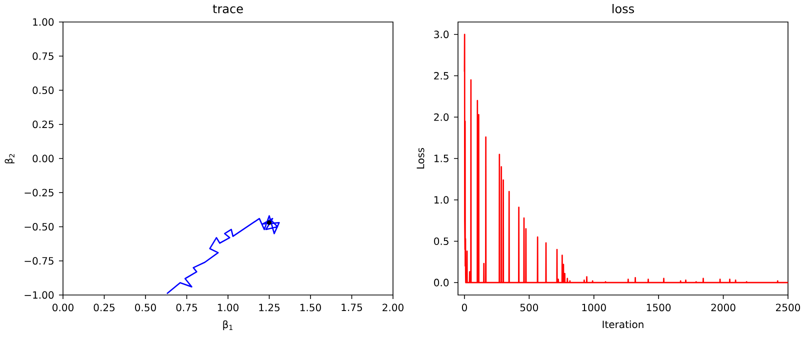 The height and width of the screenshot is (337, 808). What do you see at coordinates (594, 308) in the screenshot?
I see `x-tick-label: 1000` at bounding box center [594, 308].